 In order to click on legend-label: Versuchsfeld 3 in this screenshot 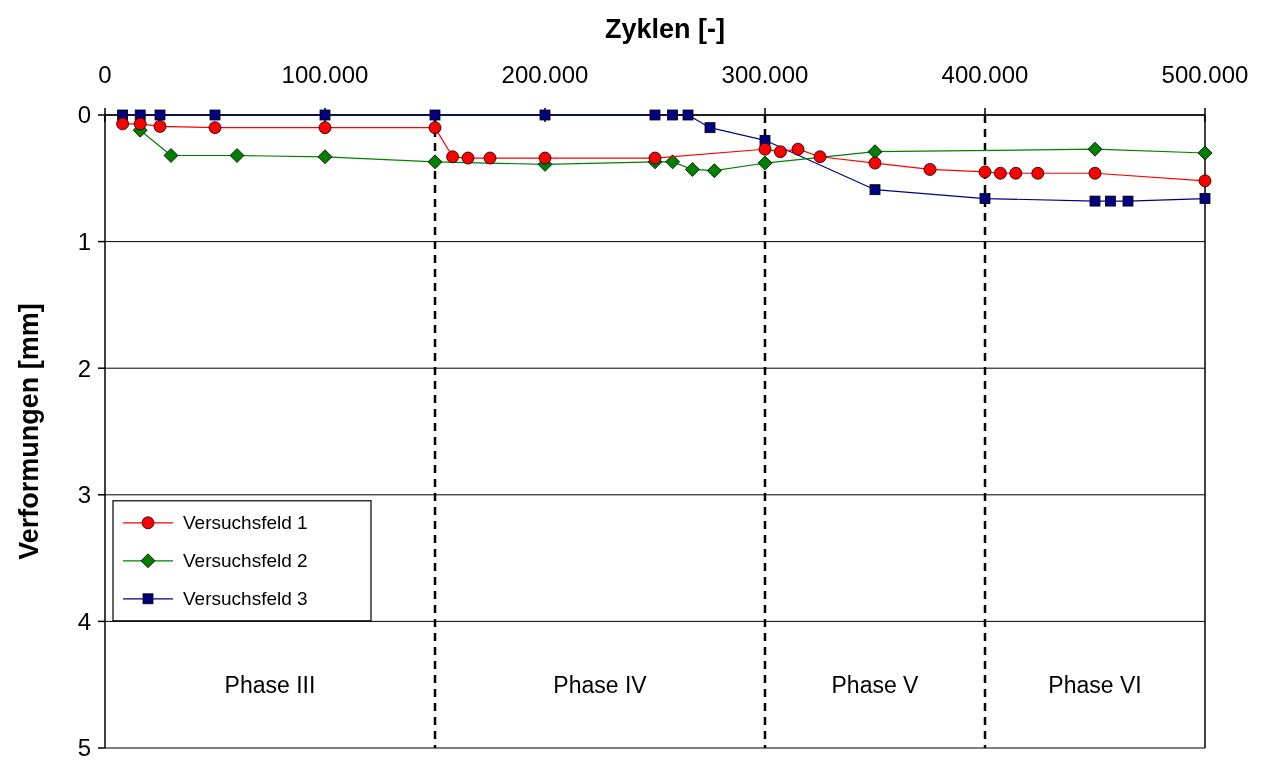, I will do `click(245, 599)`.